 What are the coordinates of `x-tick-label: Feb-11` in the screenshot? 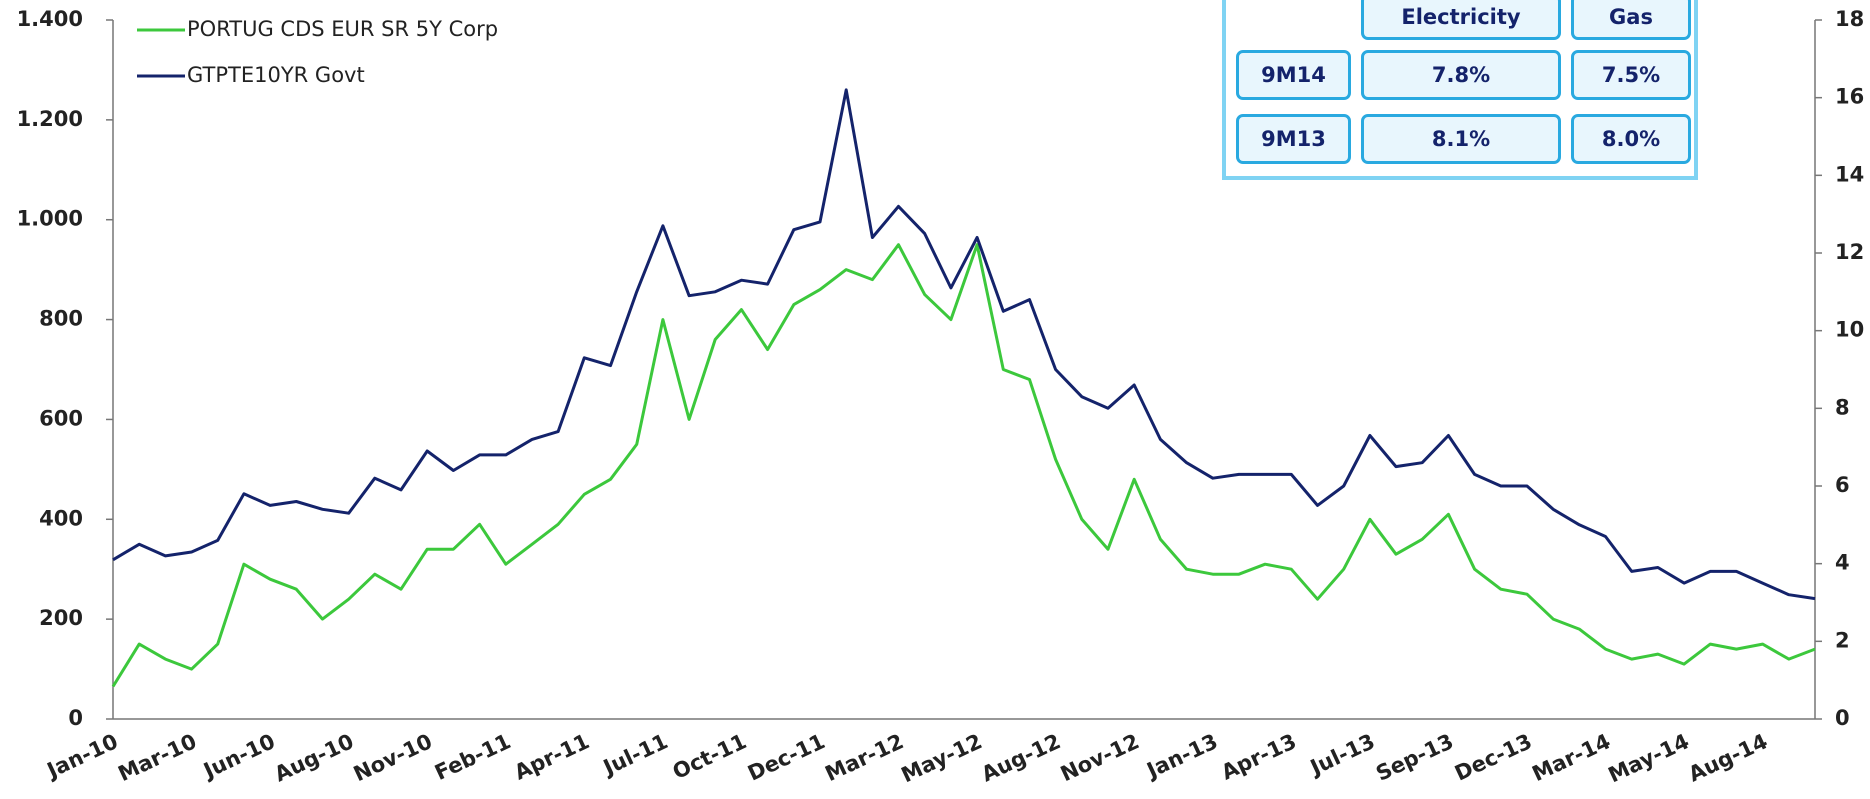 It's located at (472, 757).